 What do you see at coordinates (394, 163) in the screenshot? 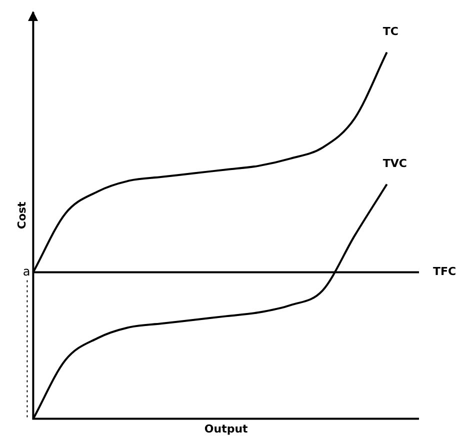
I see `series-label: TVC` at bounding box center [394, 163].